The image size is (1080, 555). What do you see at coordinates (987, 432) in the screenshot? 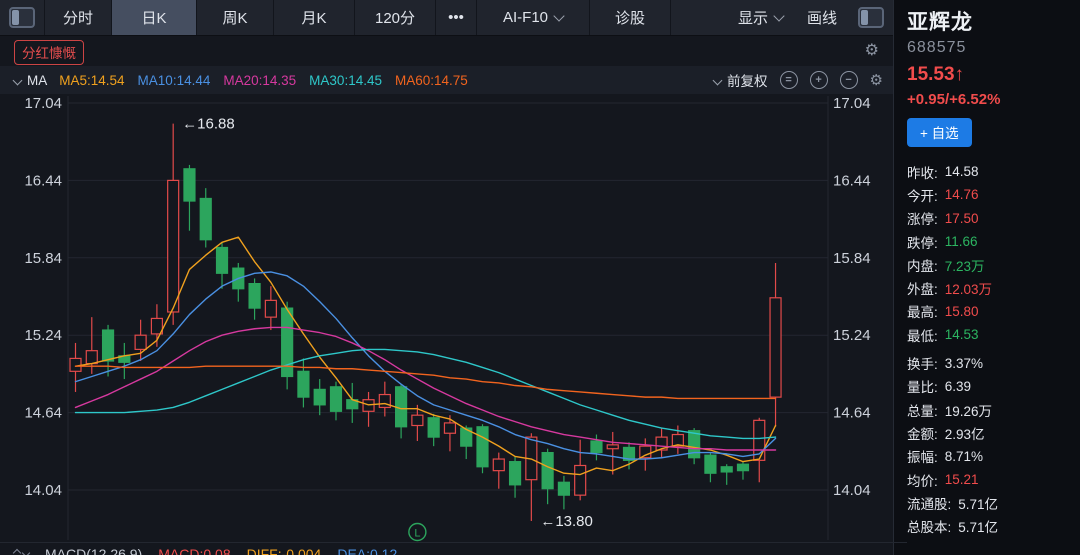
I see `stat-amount: 金额: 2.93亿` at bounding box center [987, 432].